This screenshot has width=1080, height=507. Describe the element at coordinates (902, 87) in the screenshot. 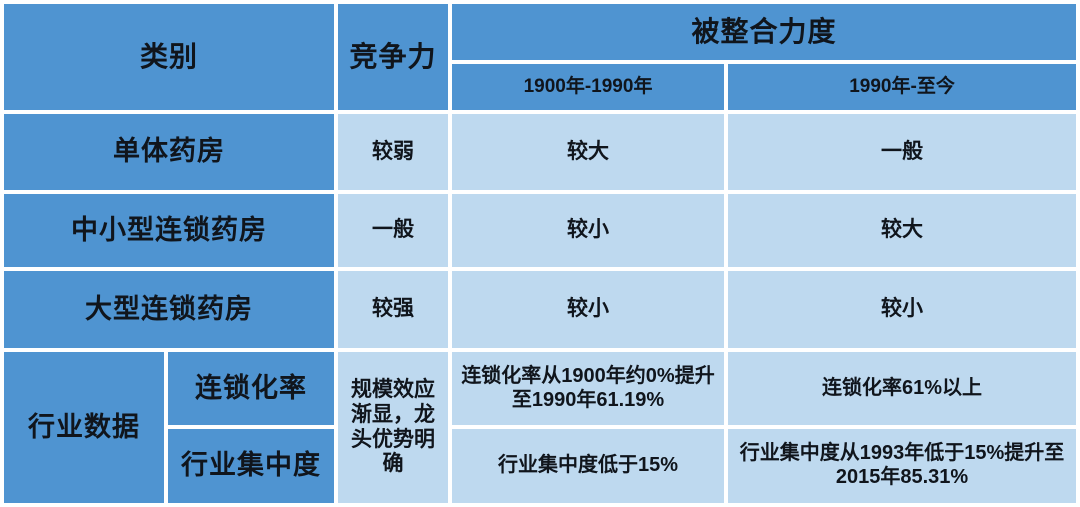

I see `header-period-1990-now: 1990年-至今` at that location.